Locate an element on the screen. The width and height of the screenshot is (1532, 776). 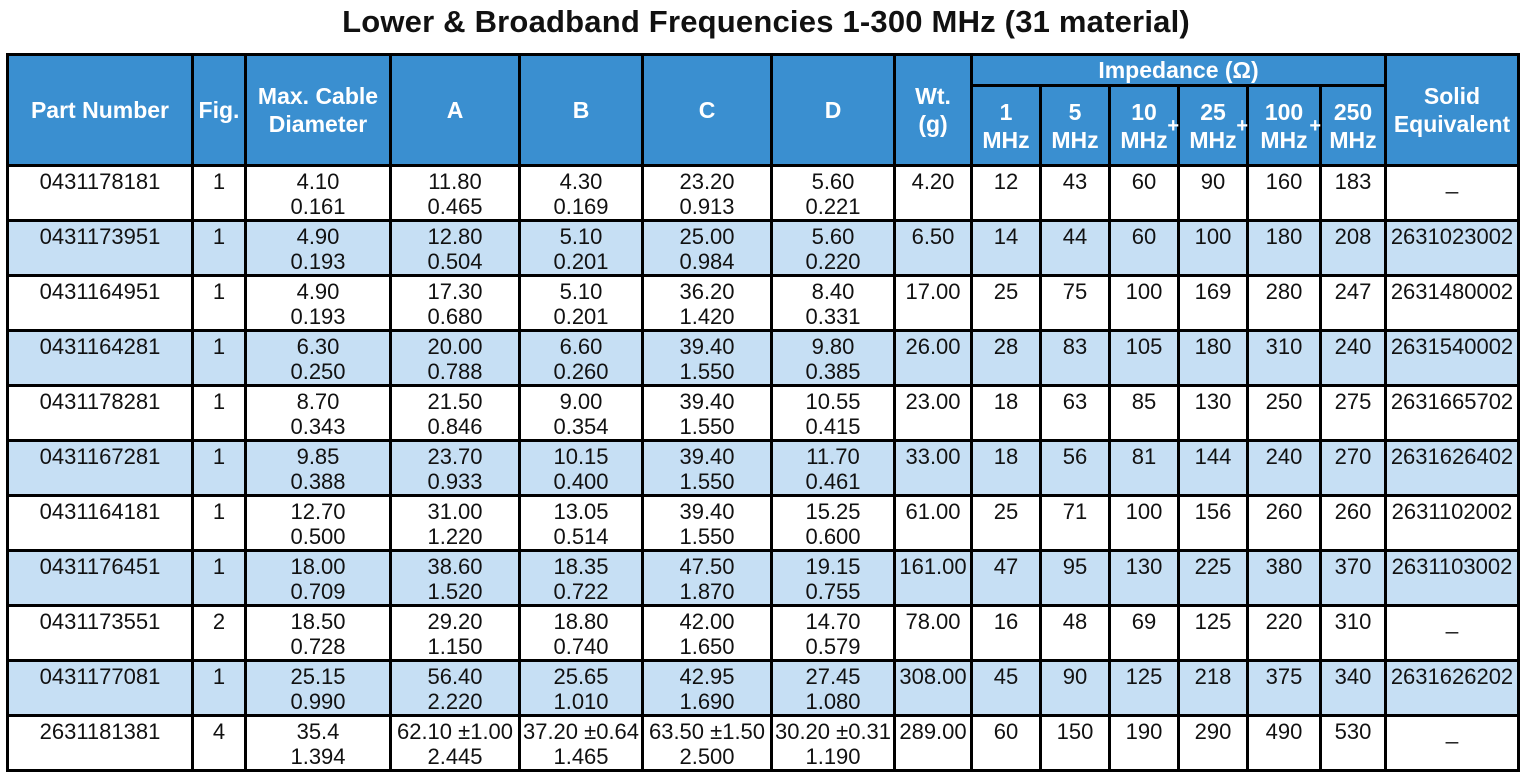
dim-a-mm: 17.30 is located at coordinates (455, 291).